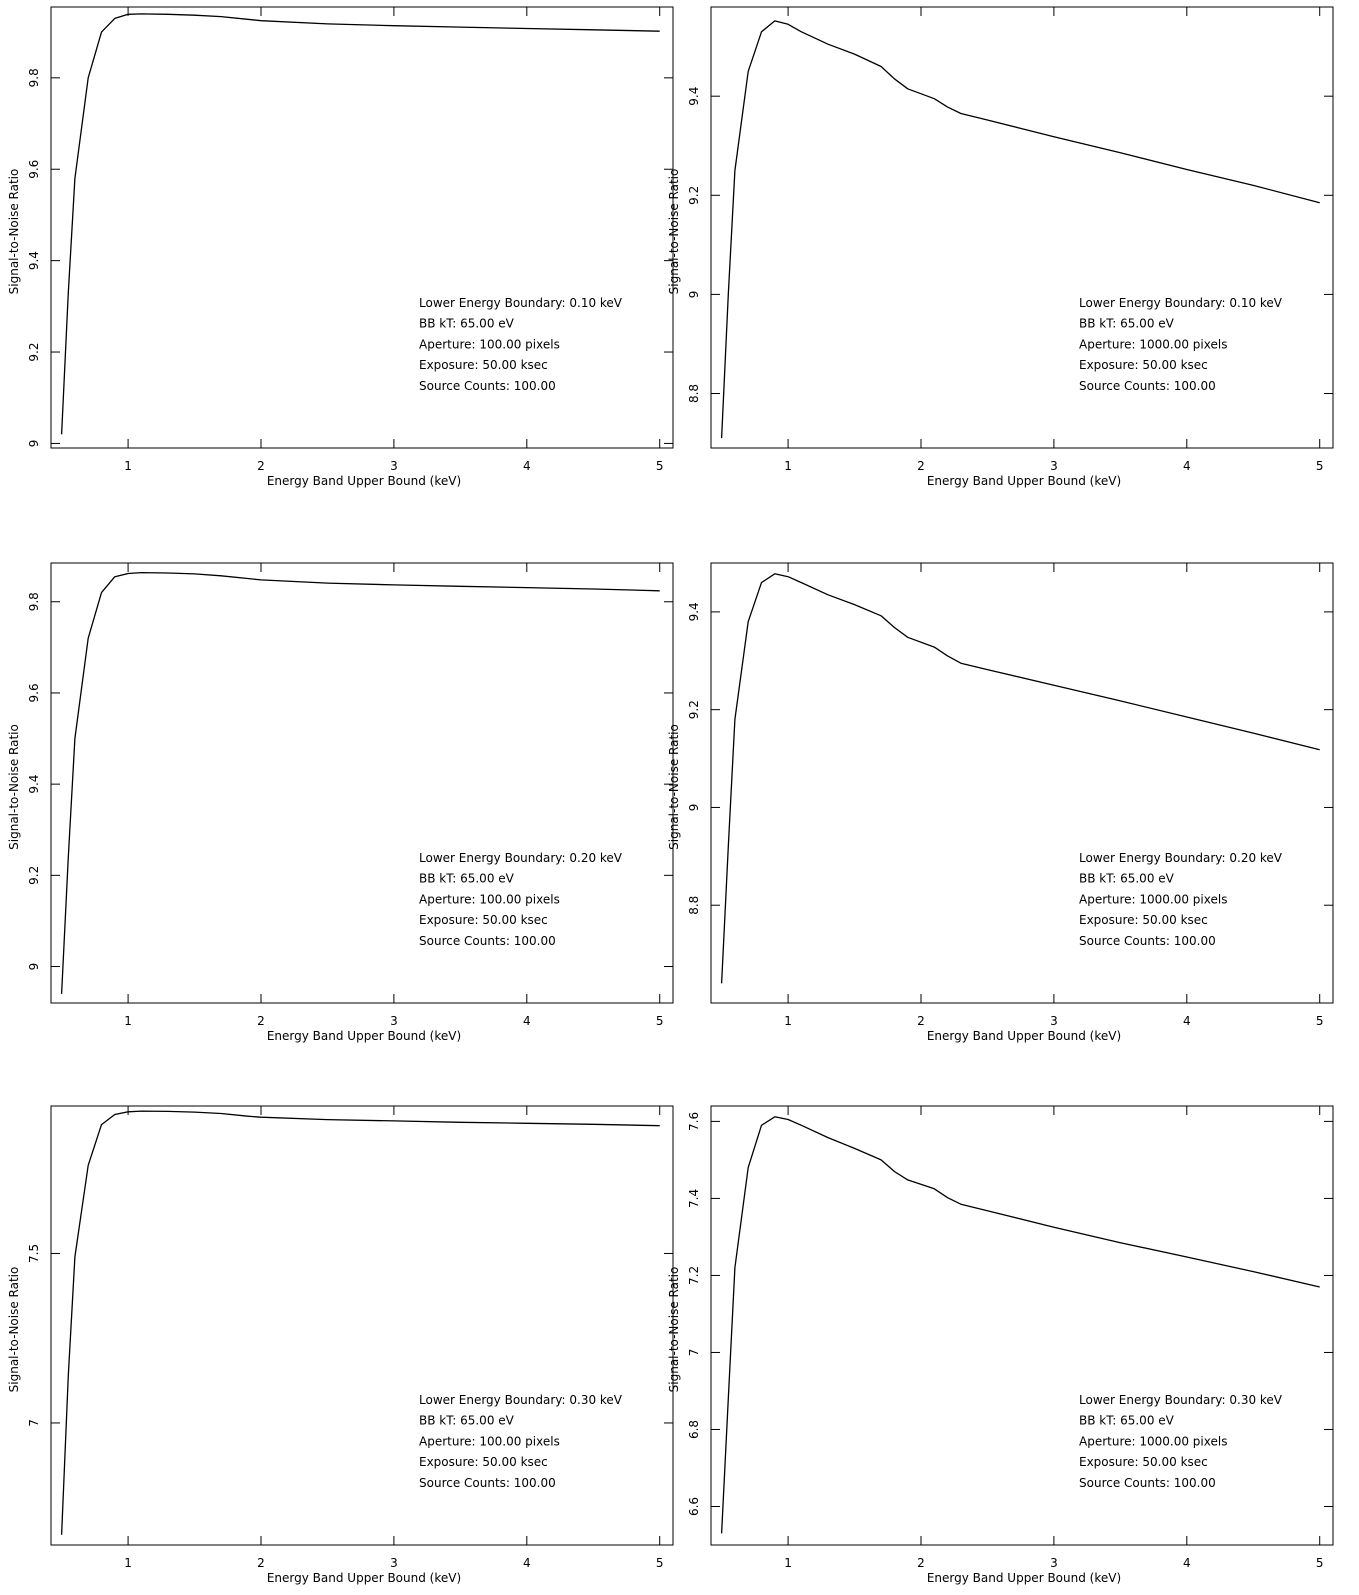  I want to click on y-tick-label: 7.2, so click(694, 1275).